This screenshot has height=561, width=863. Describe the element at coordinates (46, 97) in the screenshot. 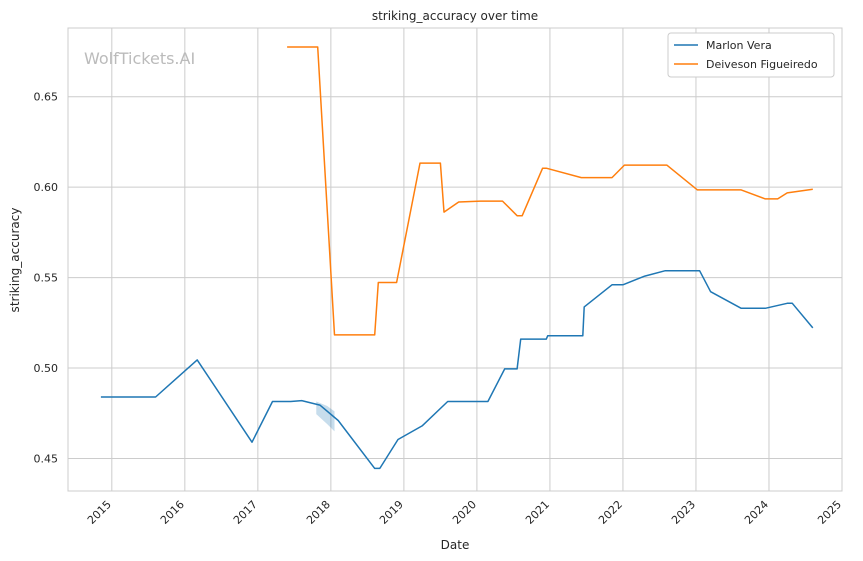

I see `y-tick-label: 0.65` at that location.